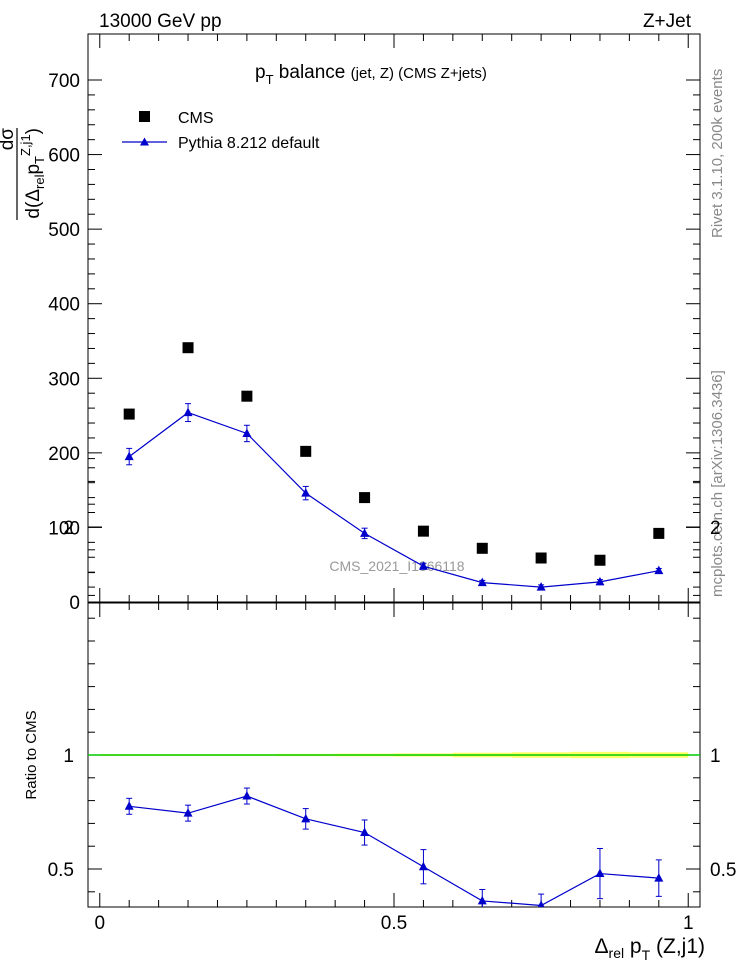 The image size is (746, 972). Describe the element at coordinates (650, 949) in the screenshot. I see `x-axis-label: Δrel pT (Z,j1)` at that location.